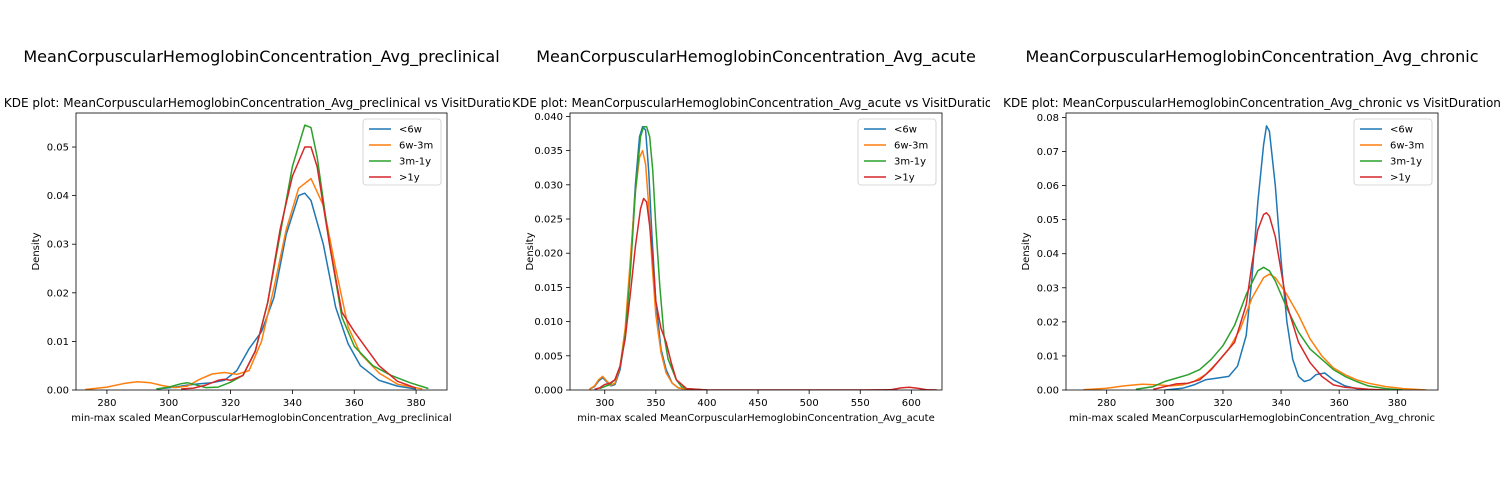  I want to click on y-tick-label: 0.035, so click(548, 151).